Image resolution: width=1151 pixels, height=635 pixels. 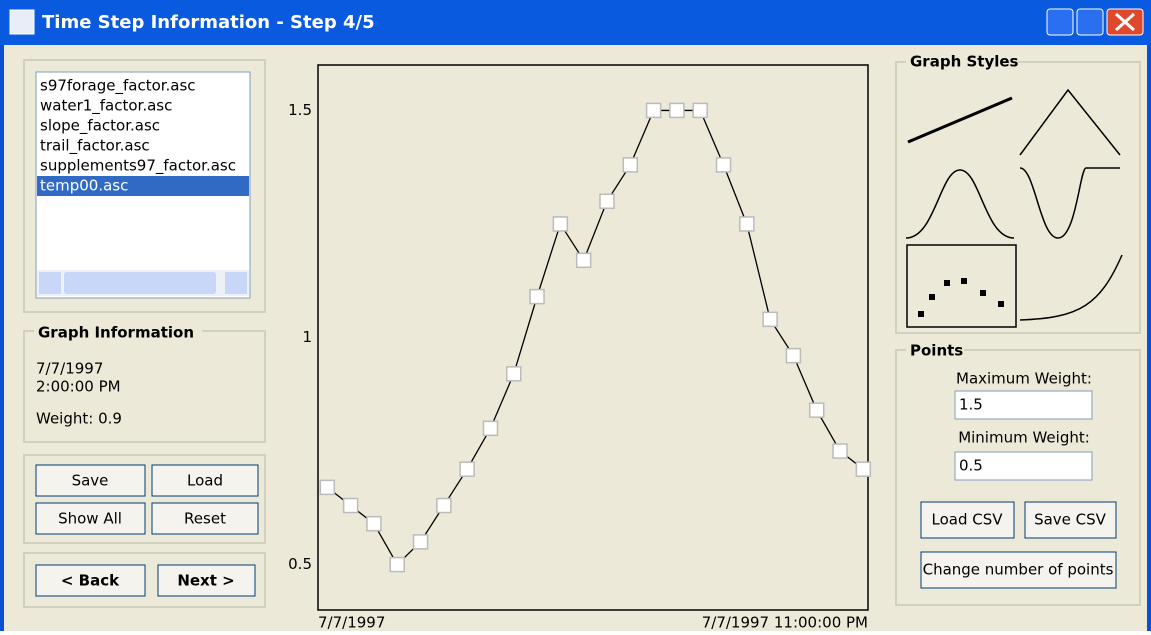 What do you see at coordinates (1023, 466) in the screenshot?
I see `min-input` at bounding box center [1023, 466].